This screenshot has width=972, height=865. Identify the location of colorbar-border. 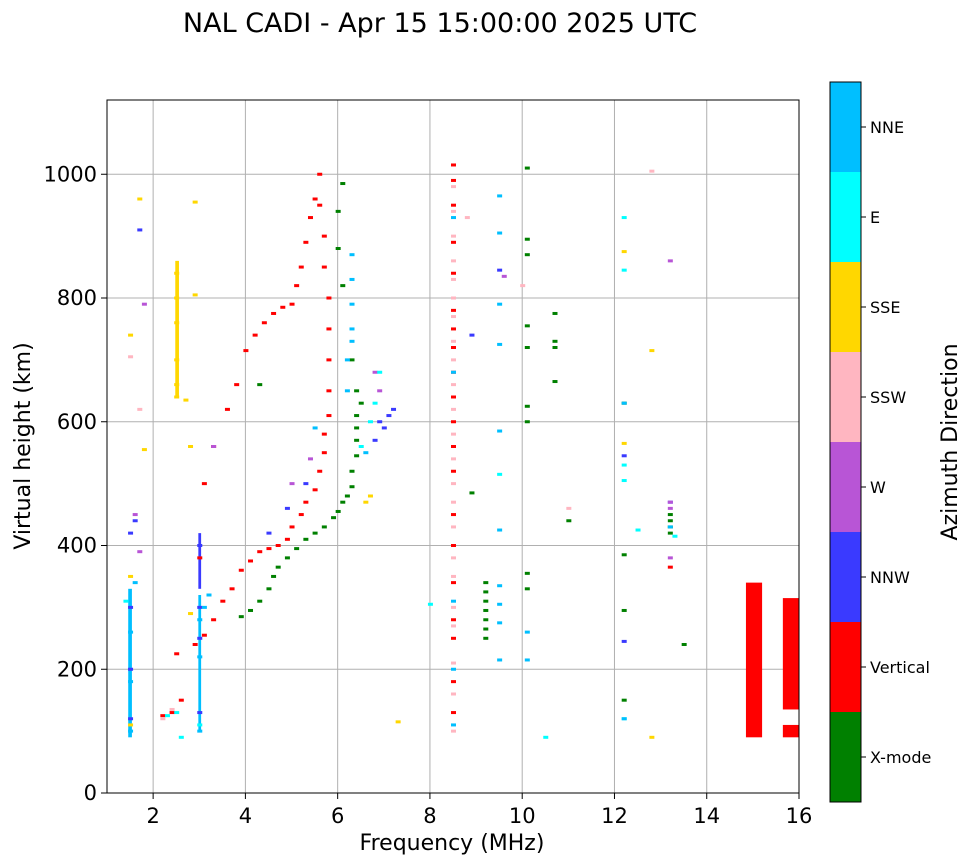
(845, 442).